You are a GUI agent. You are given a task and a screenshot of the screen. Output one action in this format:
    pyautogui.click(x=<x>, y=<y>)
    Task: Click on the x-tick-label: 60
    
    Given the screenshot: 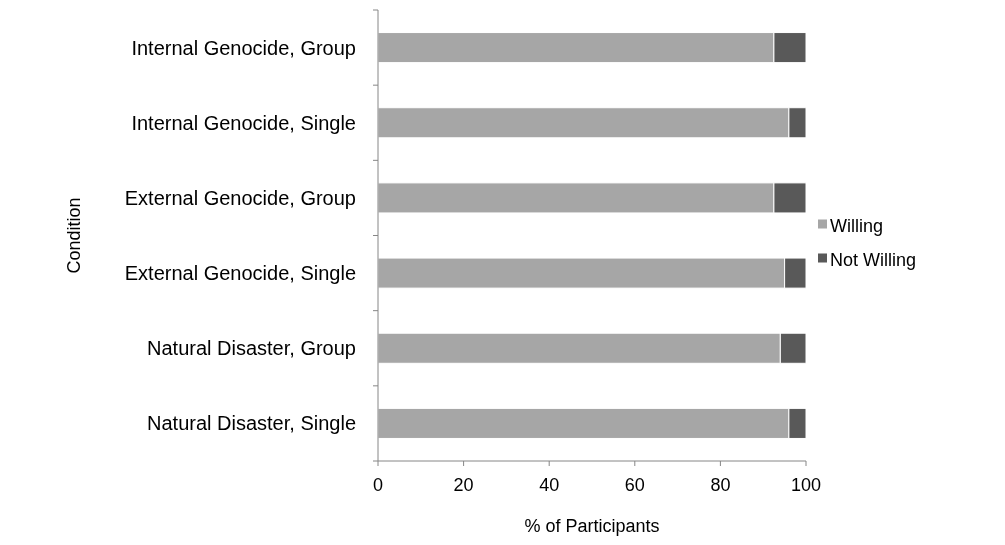 What is the action you would take?
    pyautogui.click(x=634, y=485)
    